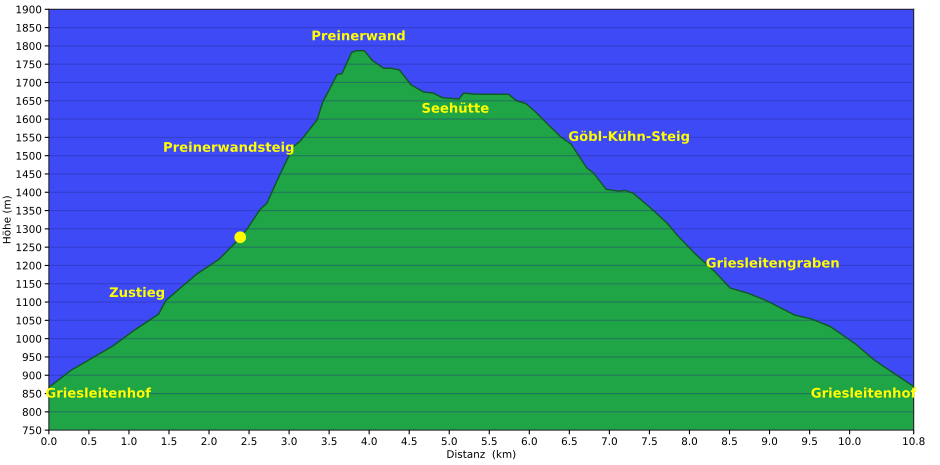 This screenshot has width=940, height=465. What do you see at coordinates (29, 302) in the screenshot?
I see `y-tick-label: 1100` at bounding box center [29, 302].